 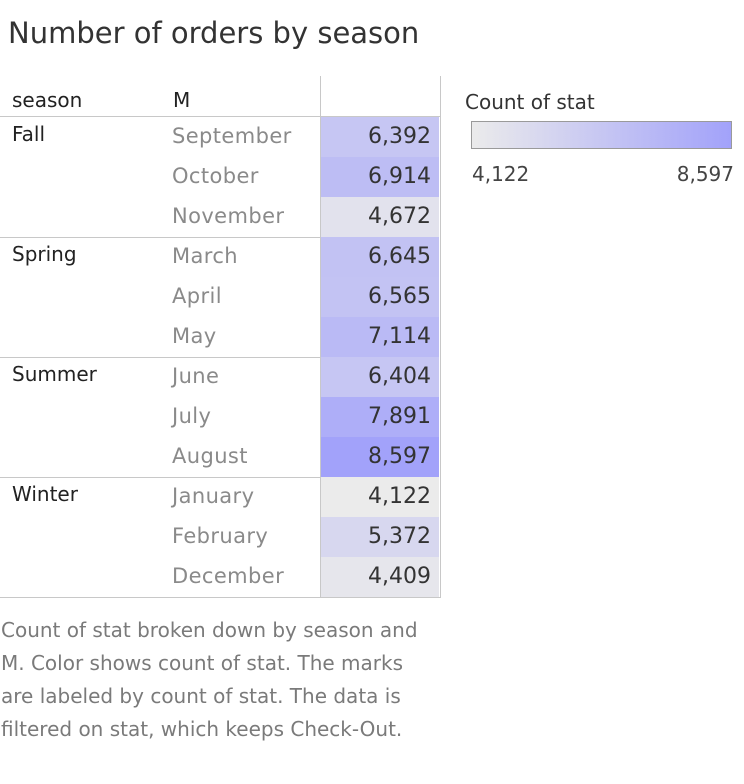 What do you see at coordinates (54, 374) in the screenshot?
I see `season-label: Summer` at bounding box center [54, 374].